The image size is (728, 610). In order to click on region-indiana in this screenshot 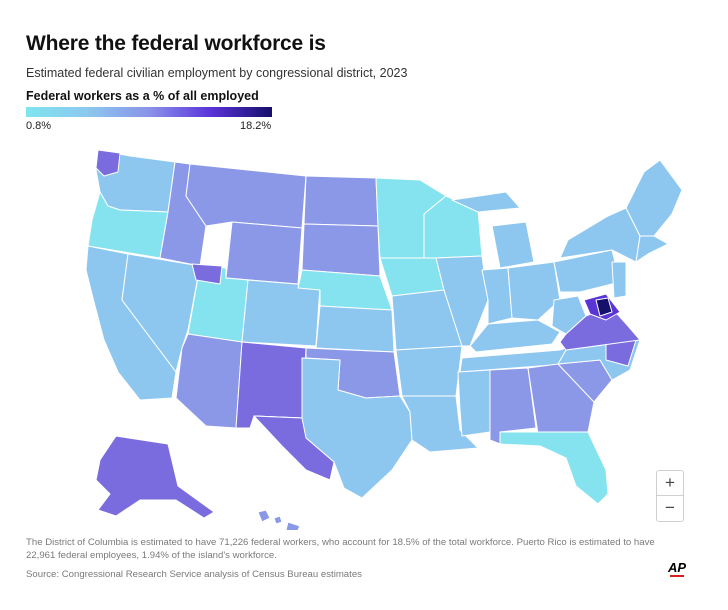, I will do `click(497, 296)`.